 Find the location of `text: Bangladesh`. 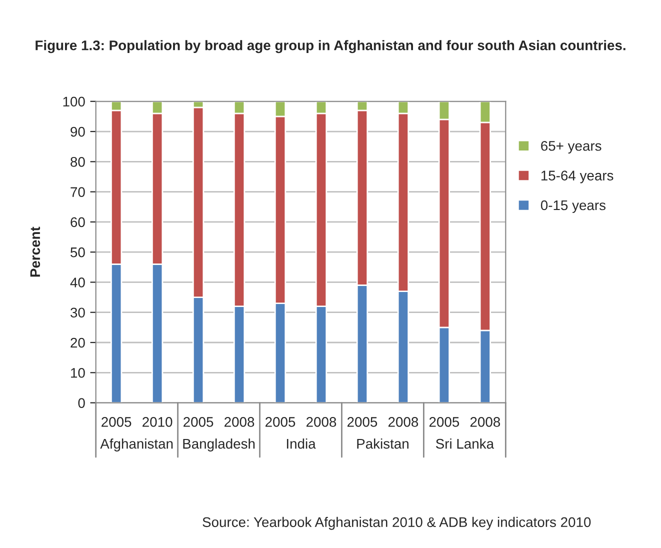

text: Bangladesh is located at coordinates (219, 445).